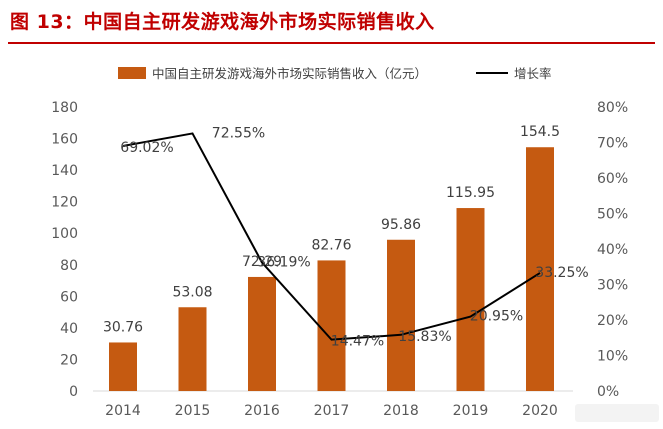 Image resolution: width=663 pixels, height=429 pixels. What do you see at coordinates (612, 286) in the screenshot?
I see `y-right-tick-label: 30%` at bounding box center [612, 286].